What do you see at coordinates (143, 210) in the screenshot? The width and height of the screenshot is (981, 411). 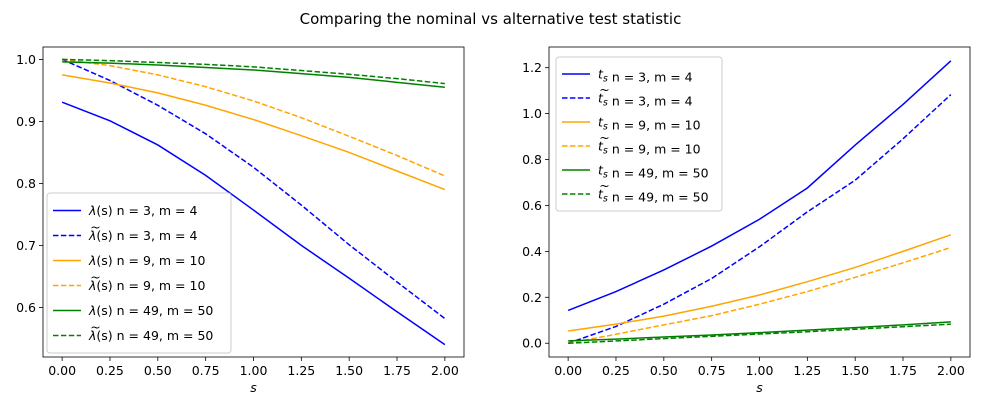 I see `legend-label-0: λ(s) n = 3, m = 4` at bounding box center [143, 210].